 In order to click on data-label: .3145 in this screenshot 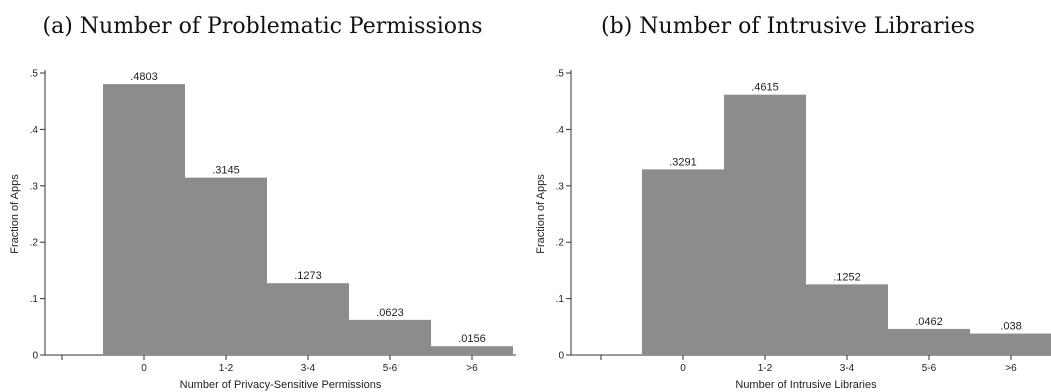, I will do `click(226, 171)`.